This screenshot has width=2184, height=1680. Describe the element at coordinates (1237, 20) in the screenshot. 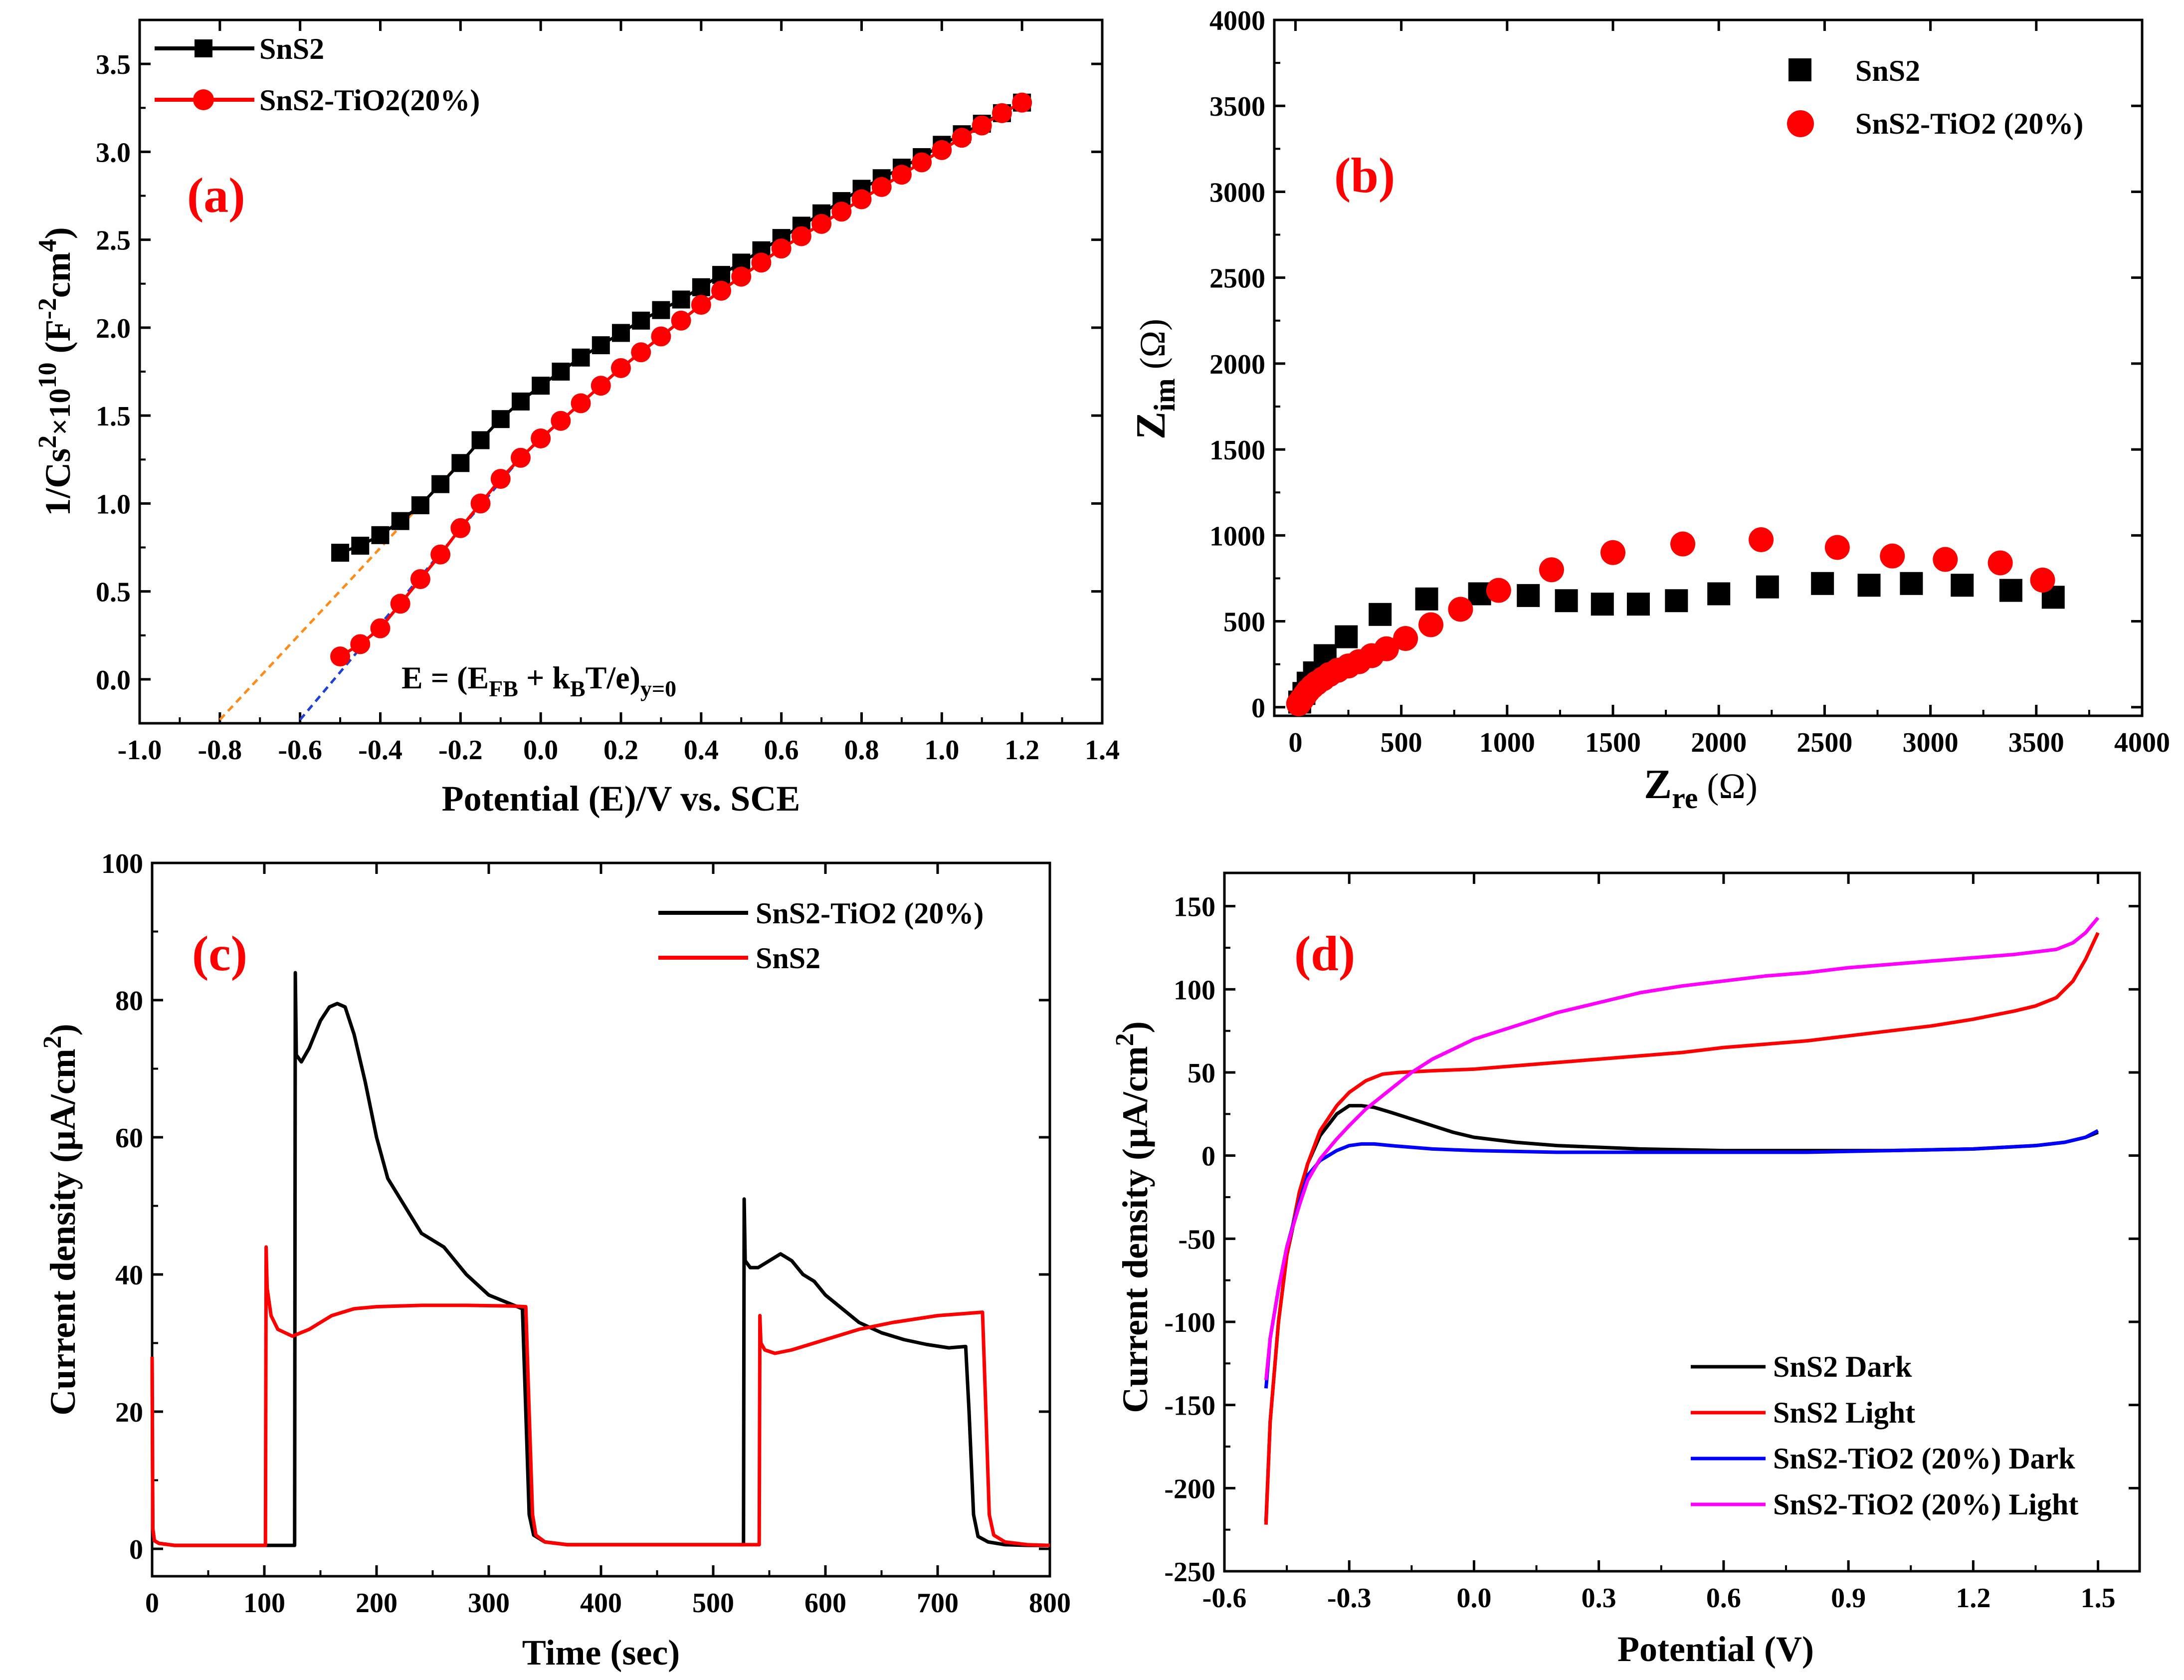

I see `y-tick-label: 4000` at that location.